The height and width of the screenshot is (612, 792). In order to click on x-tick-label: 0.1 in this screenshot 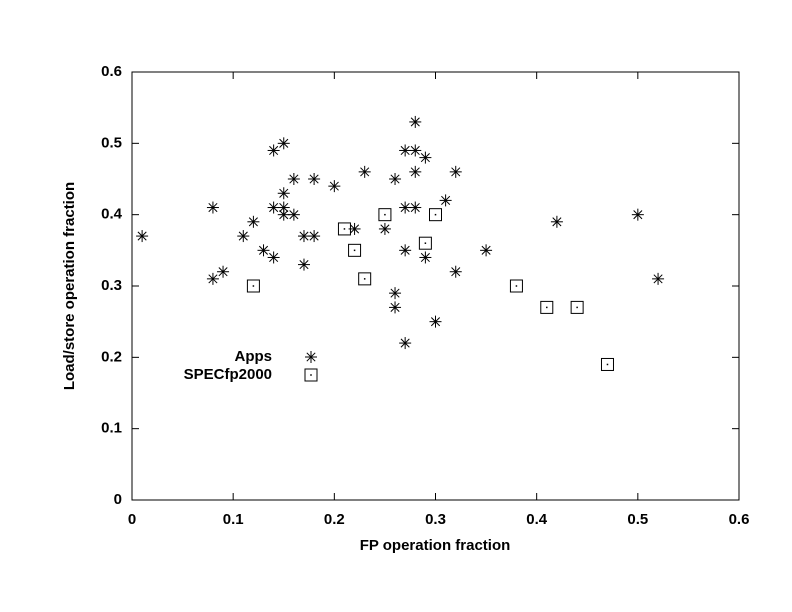, I will do `click(233, 519)`.